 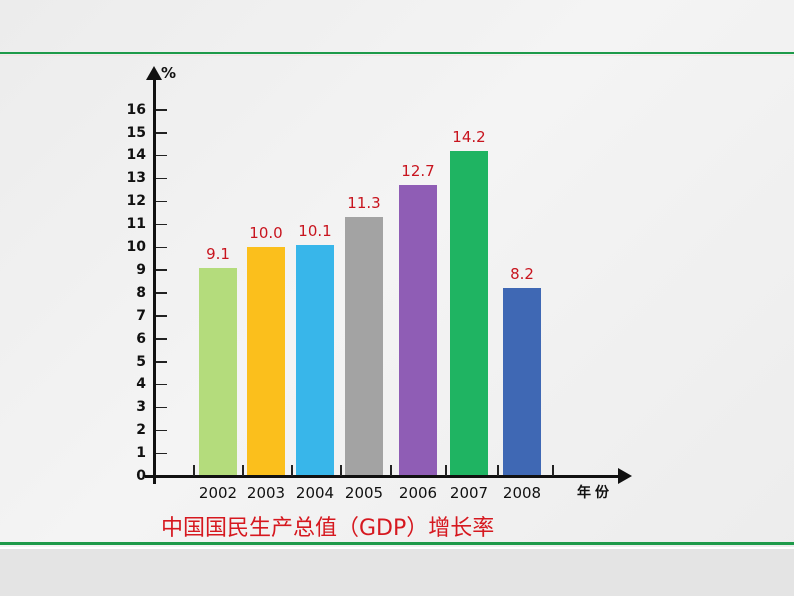 What do you see at coordinates (266, 493) in the screenshot?
I see `x-tick-label: 2003` at bounding box center [266, 493].